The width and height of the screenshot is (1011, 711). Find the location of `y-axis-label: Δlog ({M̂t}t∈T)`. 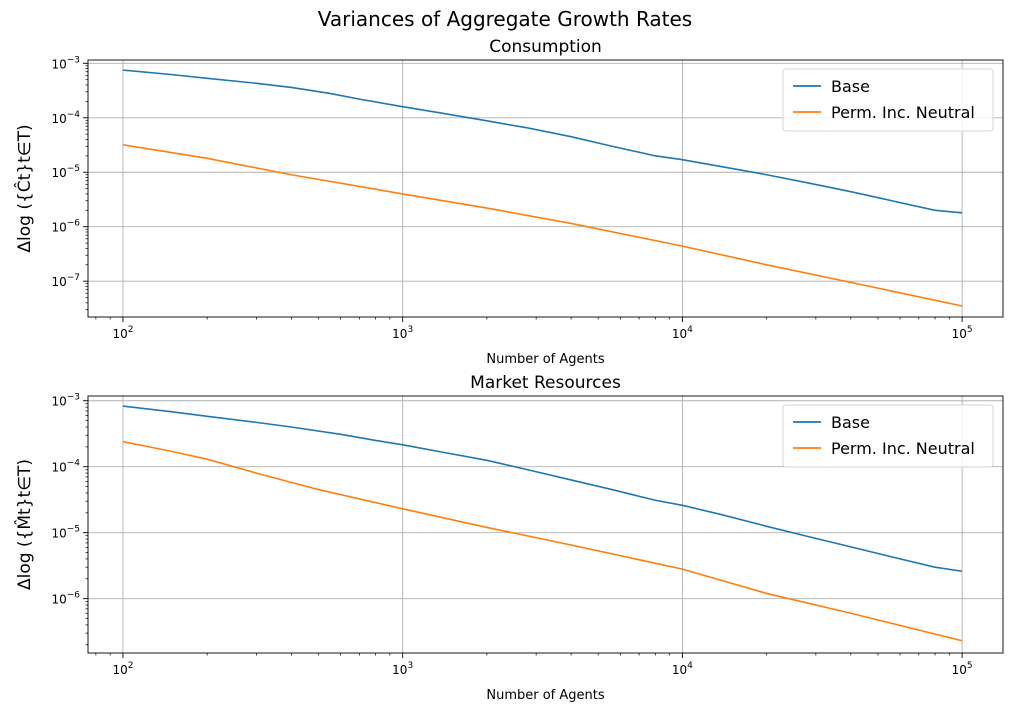

y-axis-label: Δlog ({M̂t}t∈T) is located at coordinates (24, 524).